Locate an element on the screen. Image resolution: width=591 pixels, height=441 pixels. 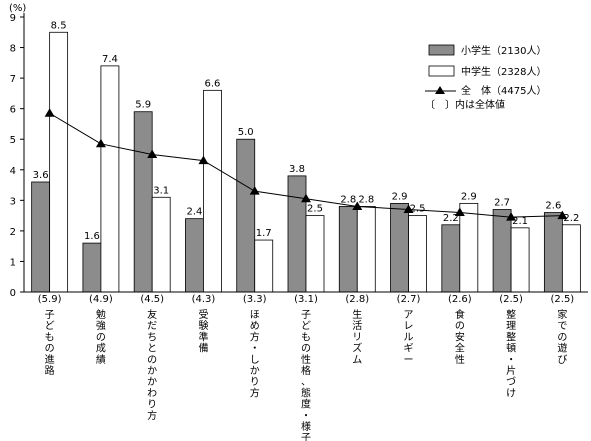
data-label-junior-high-7: 2.5 is located at coordinates (418, 209).